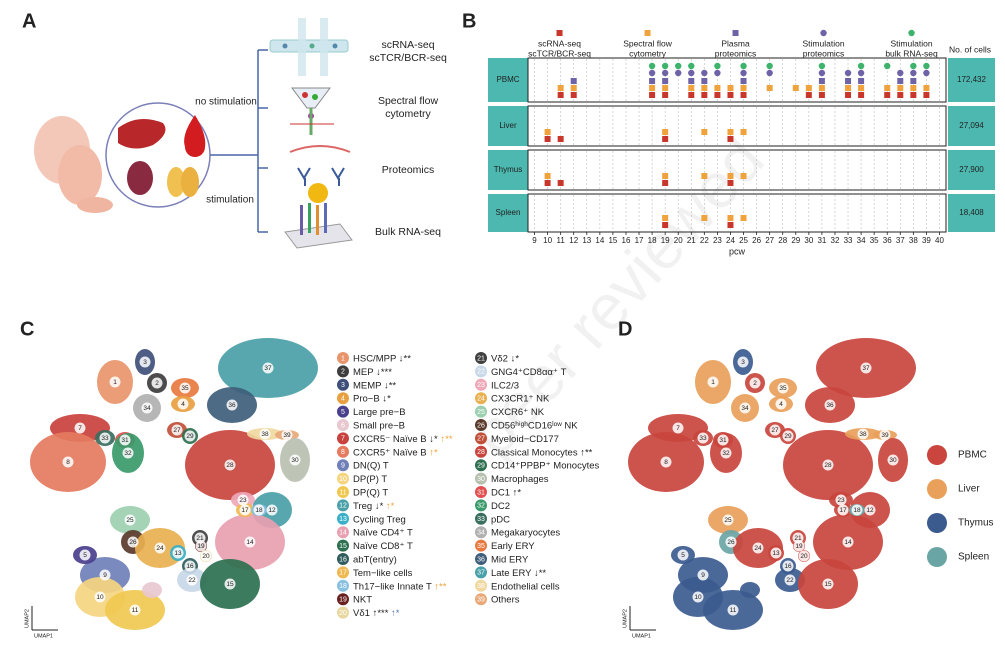  Describe the element at coordinates (518, 572) in the screenshot. I see `legend-label: Late ERY ↓**` at that location.